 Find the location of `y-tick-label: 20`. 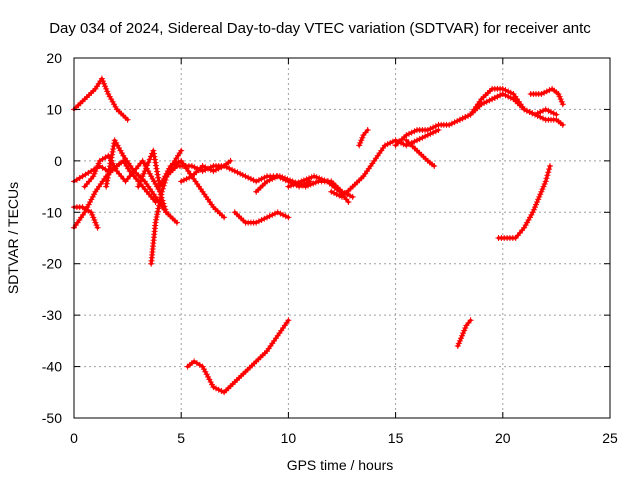

y-tick-label: 20 is located at coordinates (54, 58).